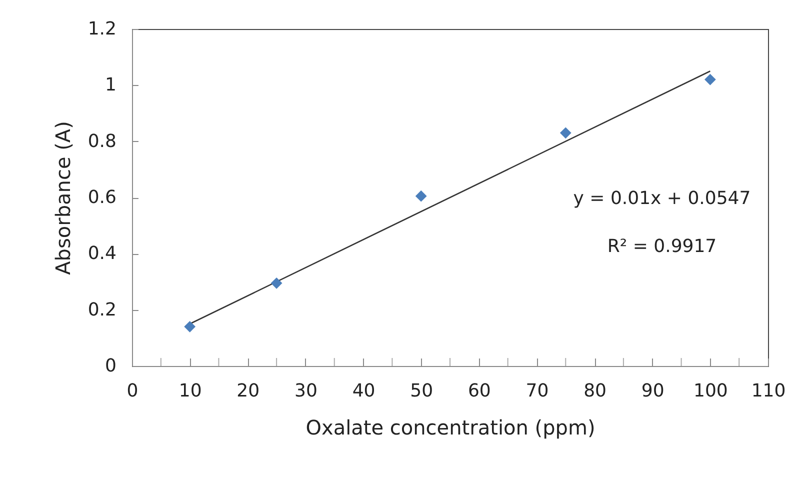  I want to click on y-tick-label: 0.6, so click(102, 197).